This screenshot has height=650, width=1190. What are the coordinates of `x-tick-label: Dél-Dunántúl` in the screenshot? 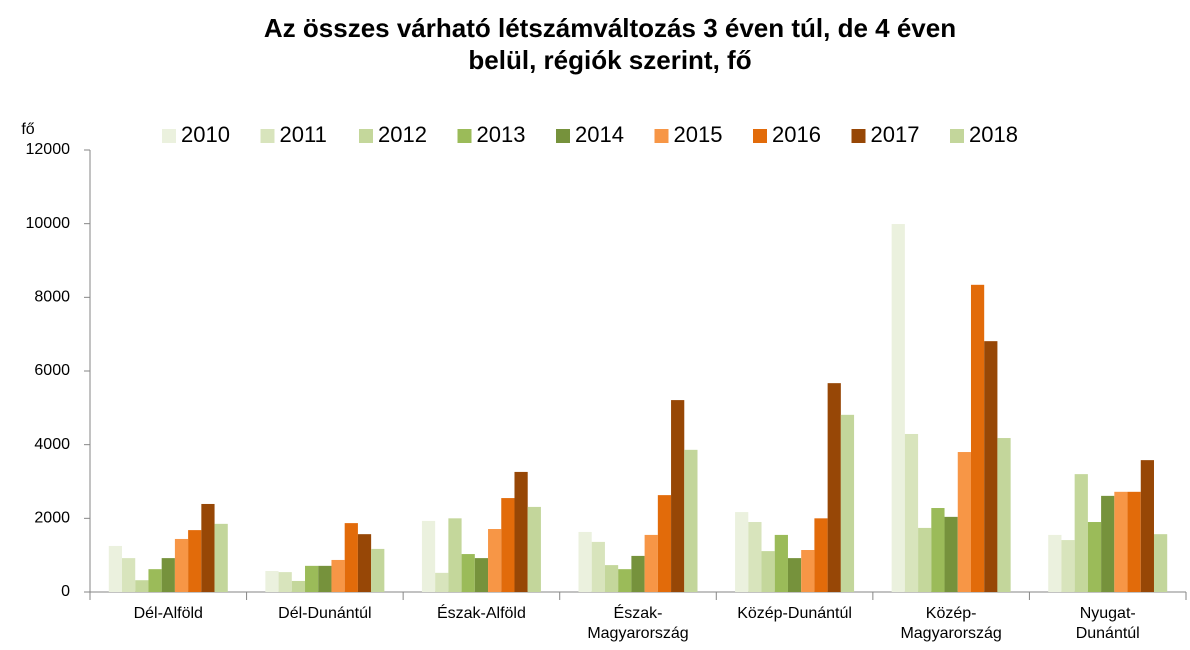 It's located at (324, 613).